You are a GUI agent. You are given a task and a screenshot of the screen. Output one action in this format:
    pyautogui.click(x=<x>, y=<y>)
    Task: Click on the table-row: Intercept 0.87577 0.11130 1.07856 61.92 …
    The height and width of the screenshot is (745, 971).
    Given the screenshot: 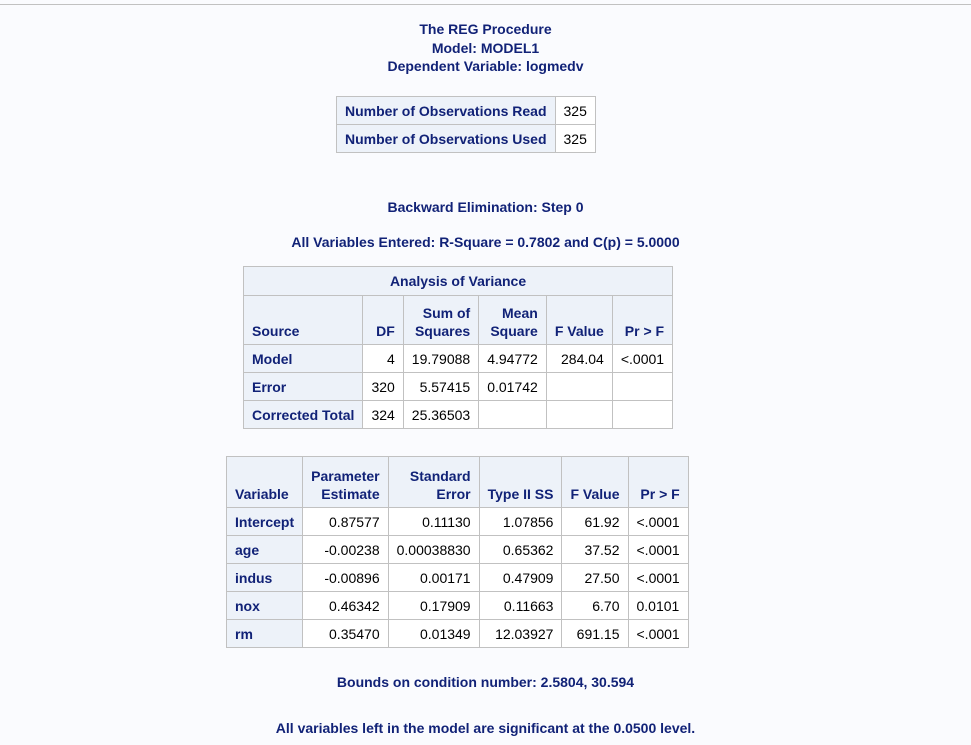 What is the action you would take?
    pyautogui.click(x=457, y=521)
    